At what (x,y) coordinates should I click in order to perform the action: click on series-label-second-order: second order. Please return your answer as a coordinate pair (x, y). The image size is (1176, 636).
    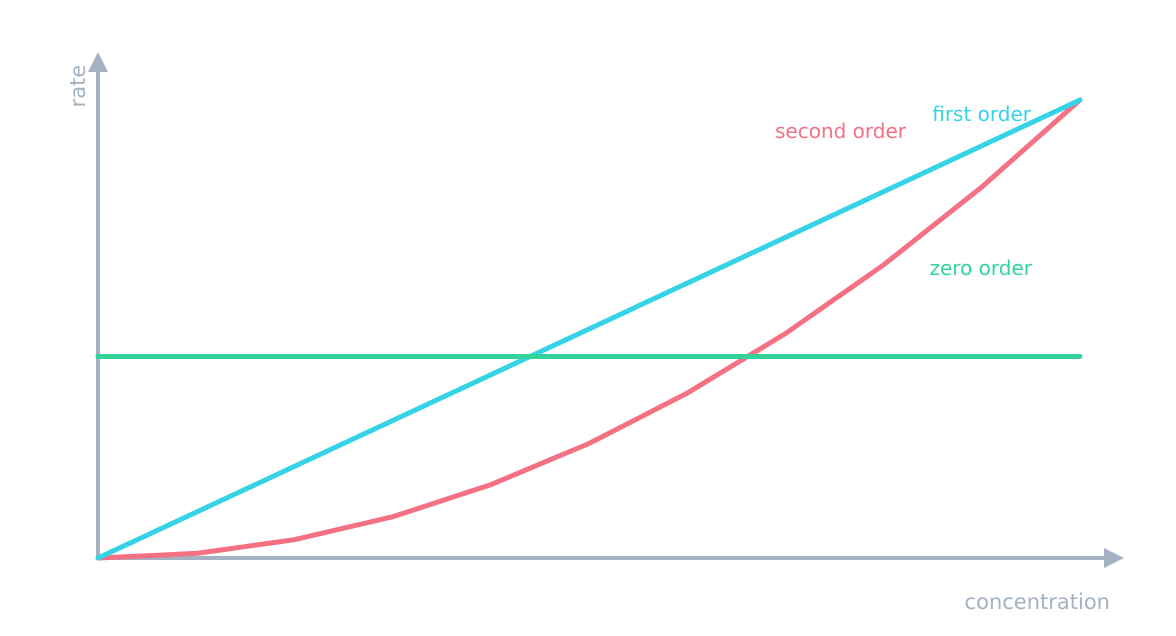
    Looking at the image, I should click on (841, 131).